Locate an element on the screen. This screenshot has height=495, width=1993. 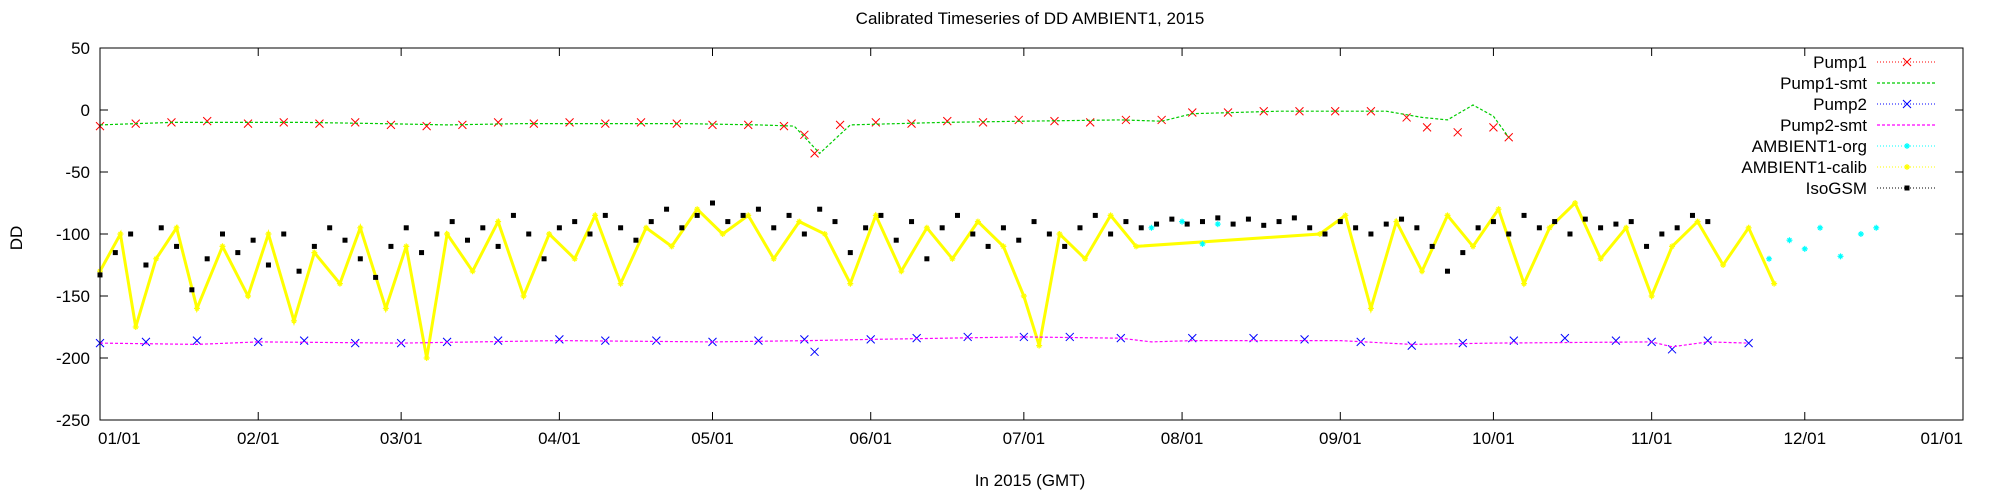
y-tick-label: -250 is located at coordinates (73, 420).